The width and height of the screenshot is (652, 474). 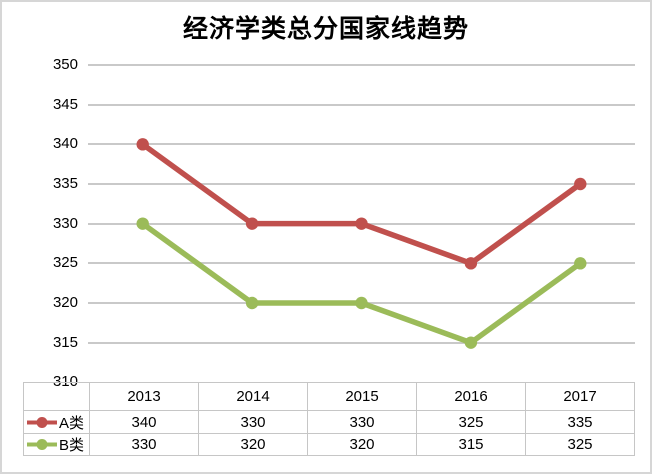 What do you see at coordinates (65, 144) in the screenshot?
I see `y-axis-tick-label: 340` at bounding box center [65, 144].